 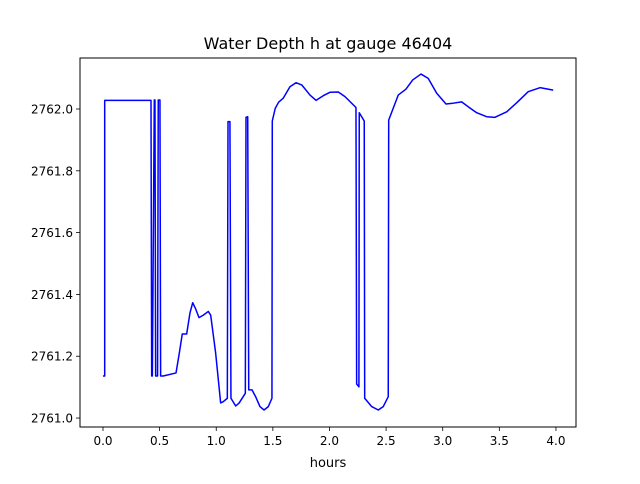 I want to click on y-tick-label: 2761.8, so click(x=52, y=171).